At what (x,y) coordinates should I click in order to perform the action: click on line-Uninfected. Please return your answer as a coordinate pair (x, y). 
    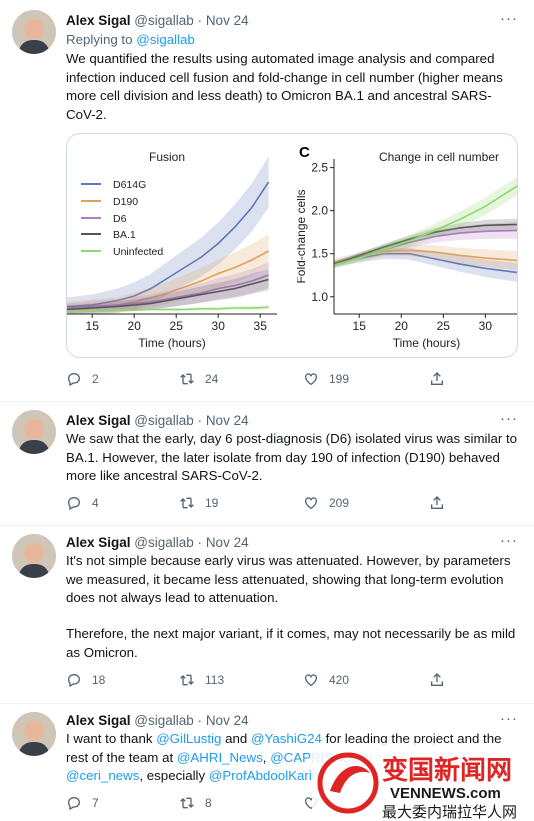
    Looking at the image, I should click on (168, 309).